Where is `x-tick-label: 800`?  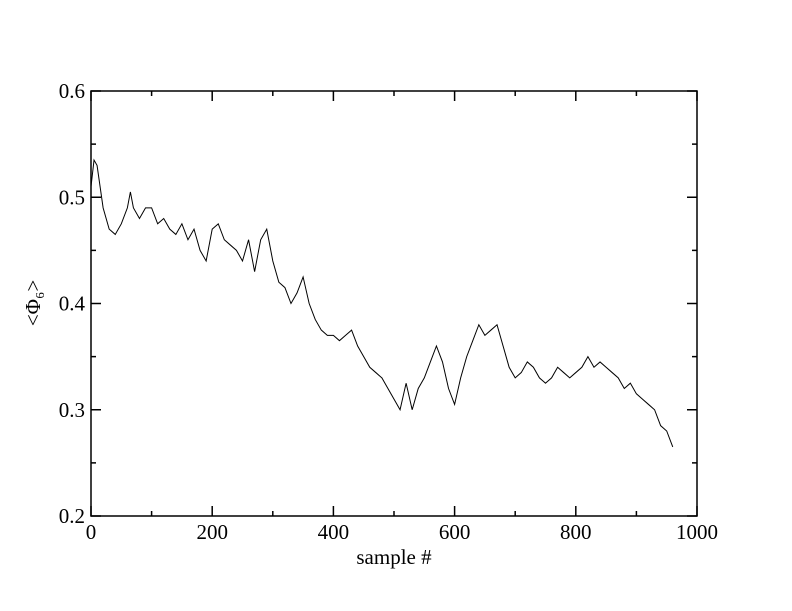 x-tick-label: 800 is located at coordinates (576, 532).